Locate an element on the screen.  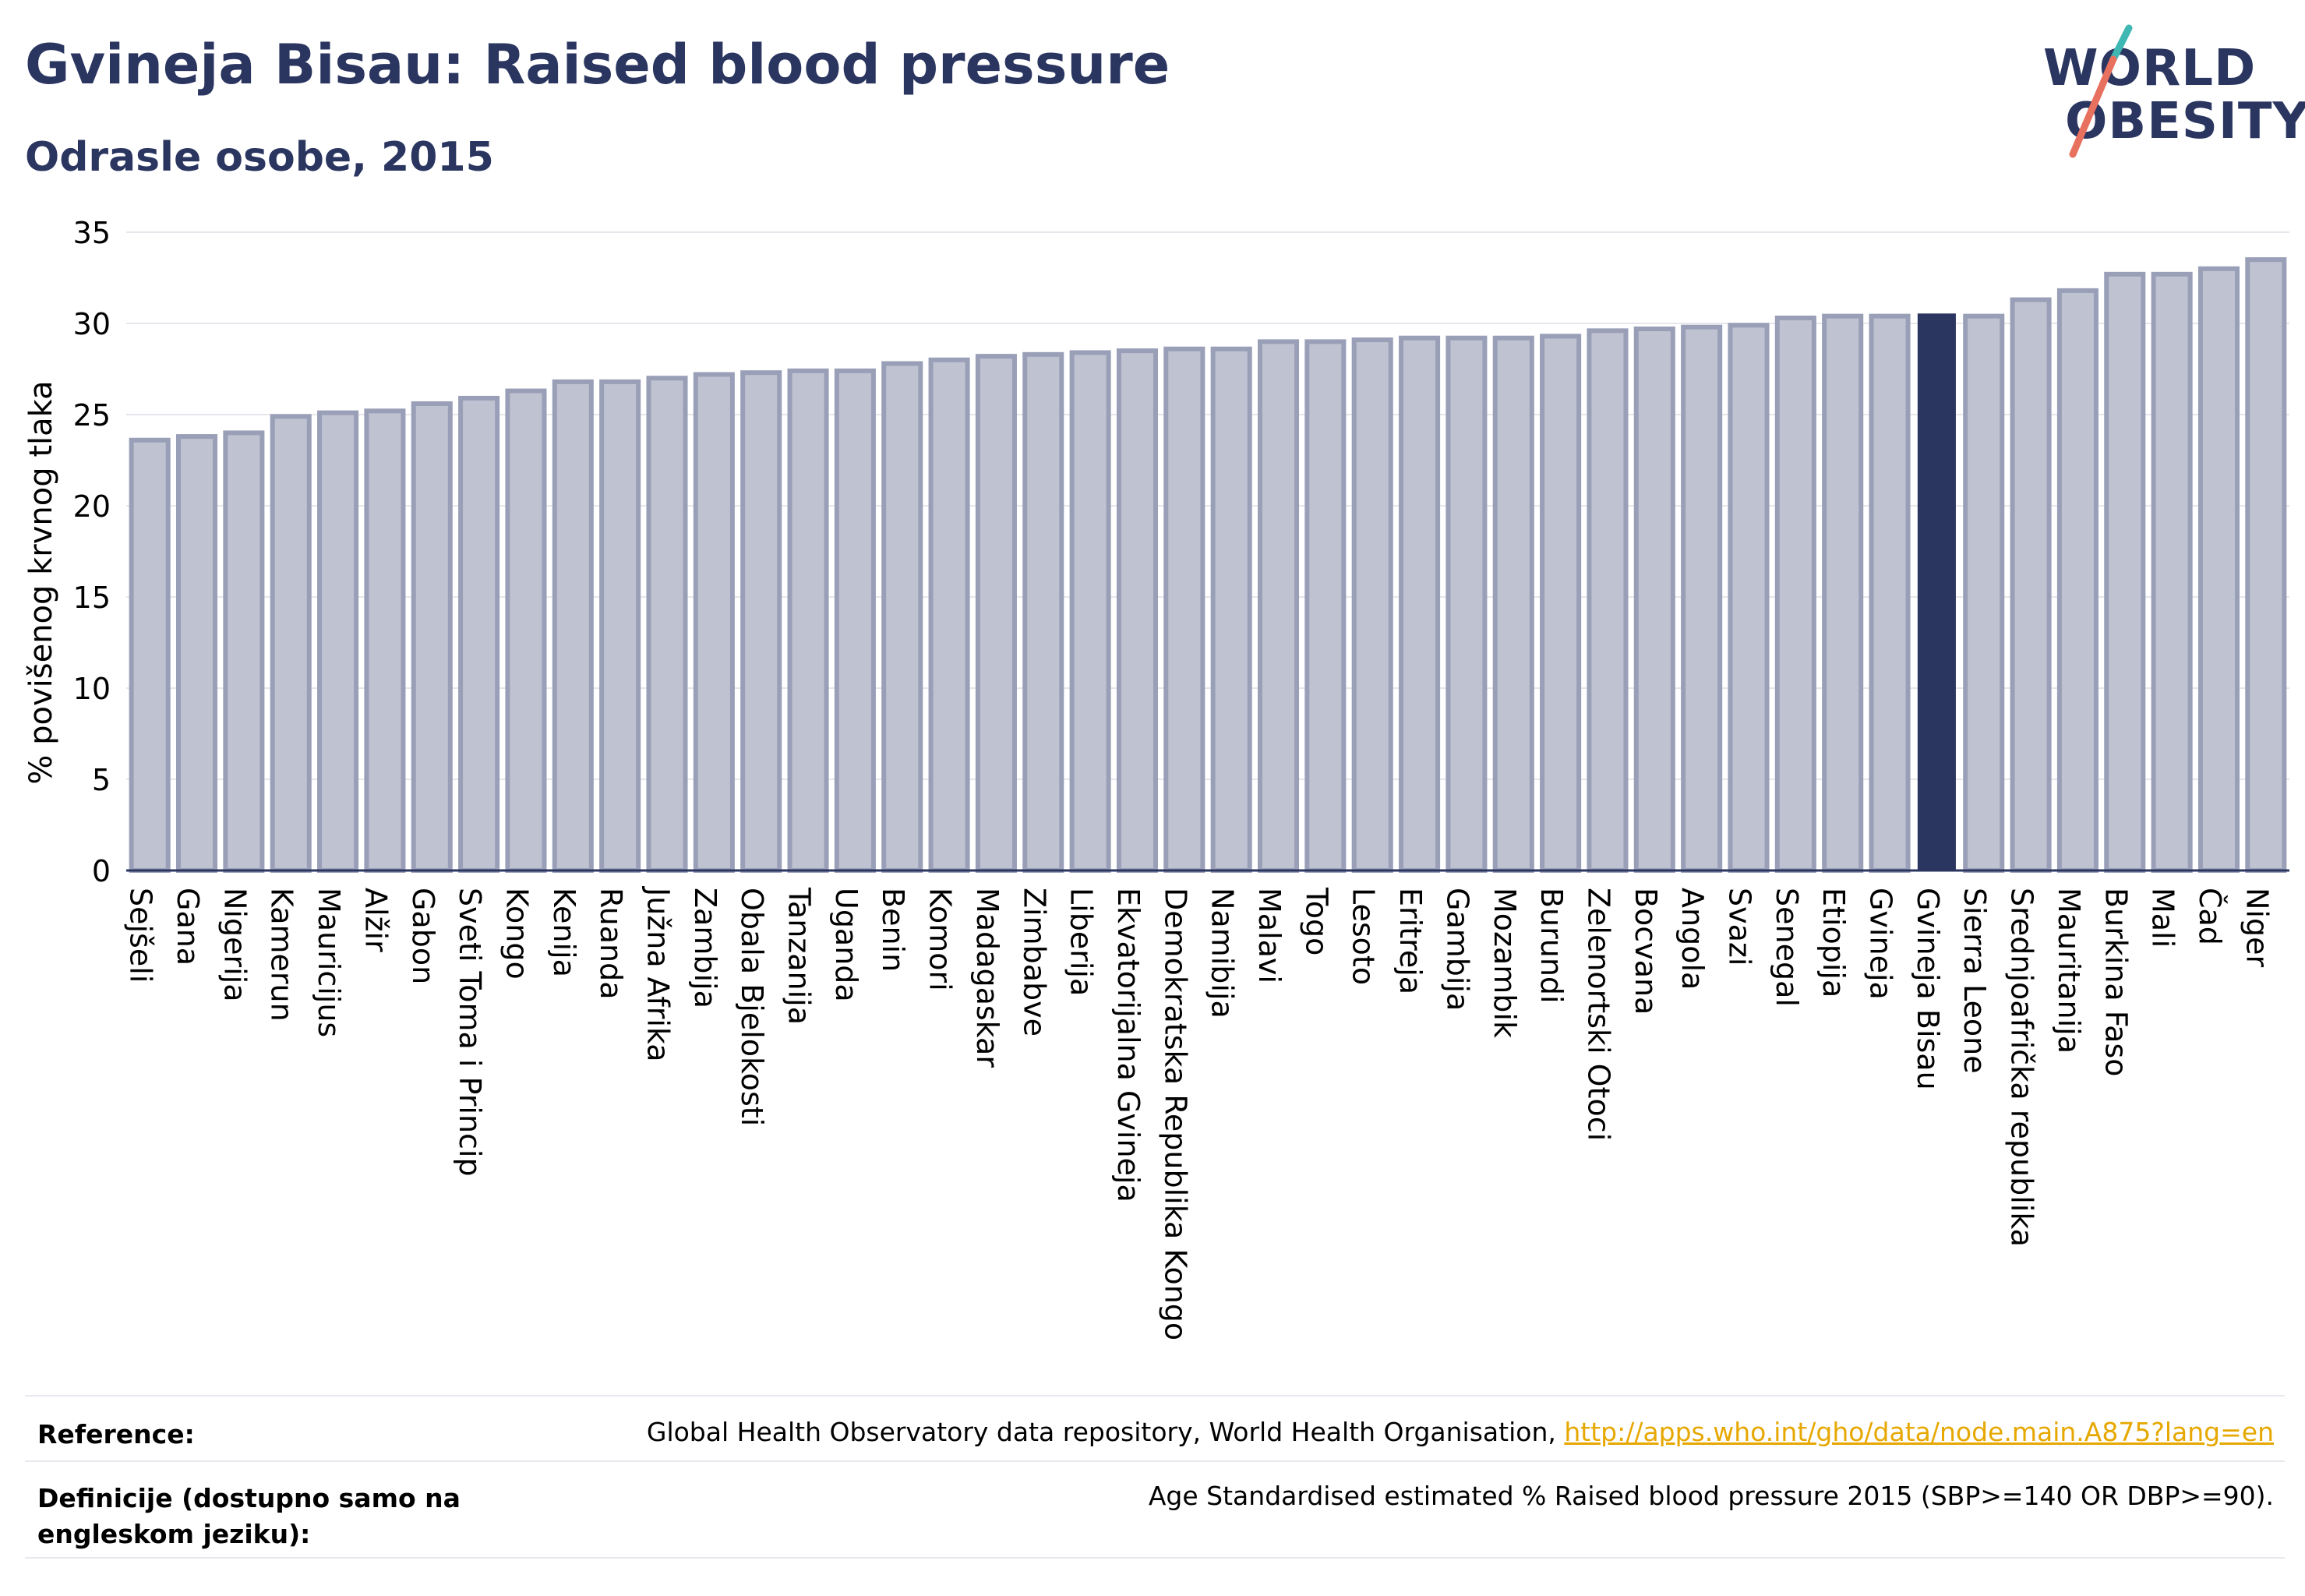
logo-slash-icon is located at coordinates (2101, 91).